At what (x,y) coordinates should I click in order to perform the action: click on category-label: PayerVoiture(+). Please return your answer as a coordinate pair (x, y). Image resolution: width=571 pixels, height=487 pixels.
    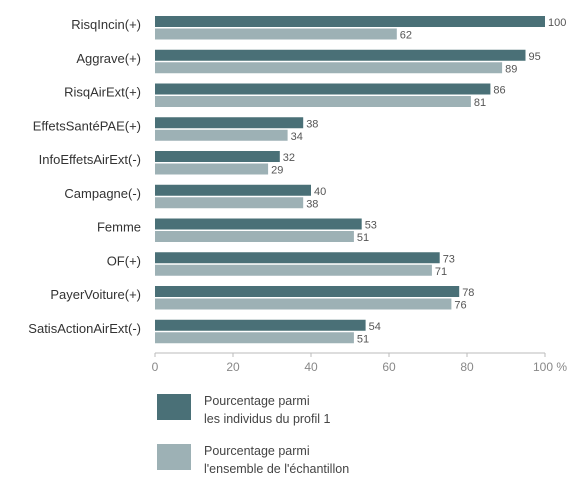
    Looking at the image, I should click on (95, 294).